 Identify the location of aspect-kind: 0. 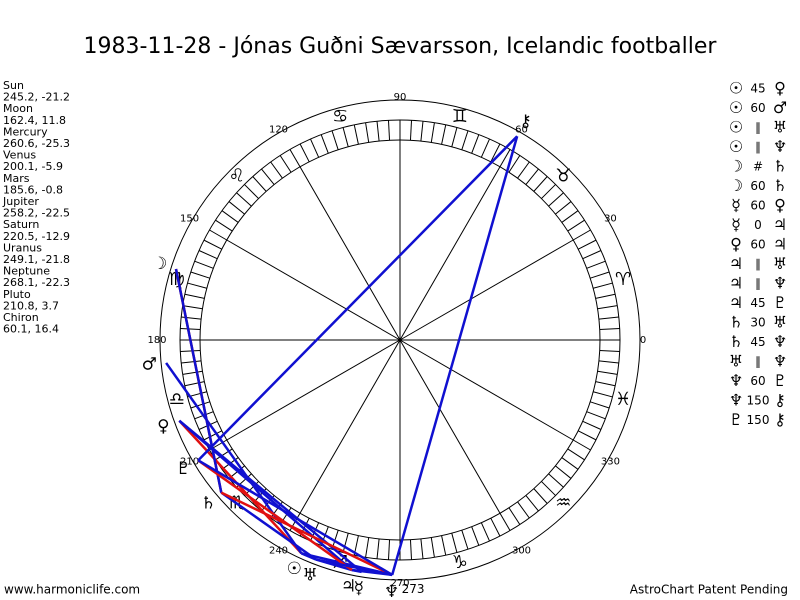
(758, 225).